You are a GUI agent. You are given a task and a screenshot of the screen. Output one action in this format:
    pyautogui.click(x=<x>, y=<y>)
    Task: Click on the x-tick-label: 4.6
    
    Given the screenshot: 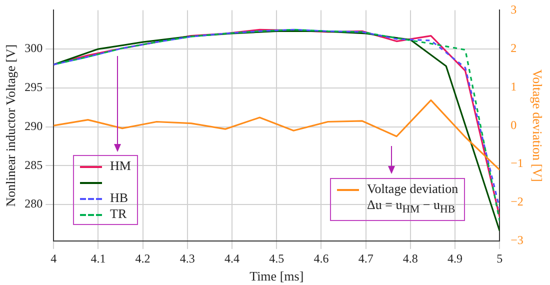 What is the action you would take?
    pyautogui.click(x=321, y=258)
    